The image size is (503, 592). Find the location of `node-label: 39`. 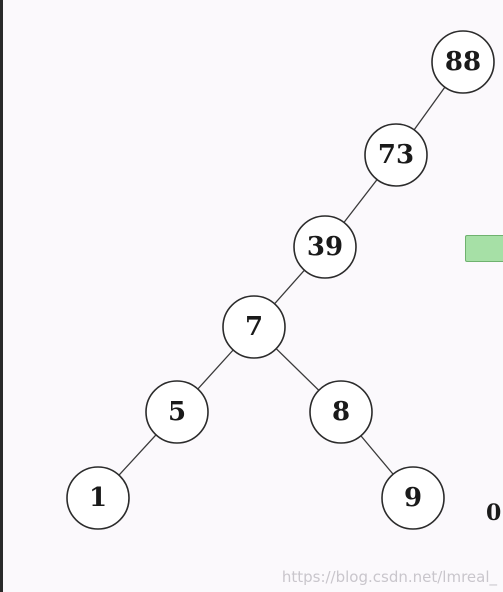

node-label: 39 is located at coordinates (325, 247).